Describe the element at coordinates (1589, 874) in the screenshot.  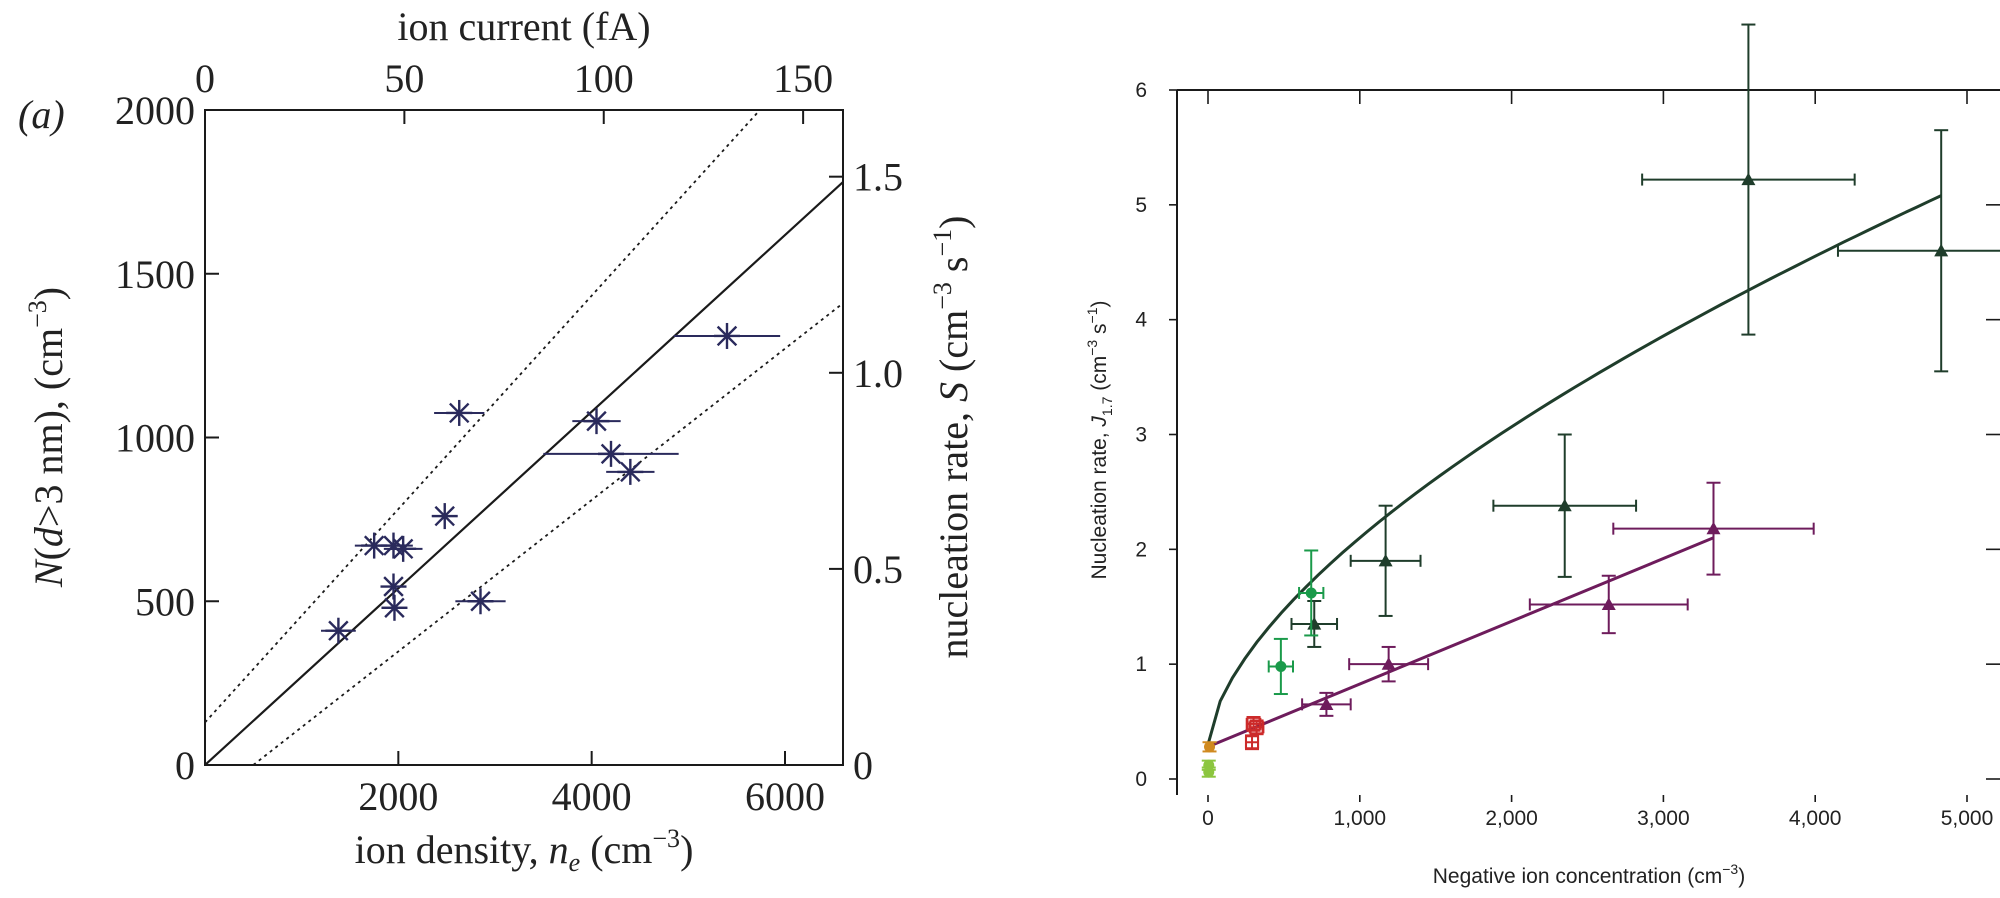
I see `right-x-axis-title: Negative ion concentration (cm−3)` at that location.